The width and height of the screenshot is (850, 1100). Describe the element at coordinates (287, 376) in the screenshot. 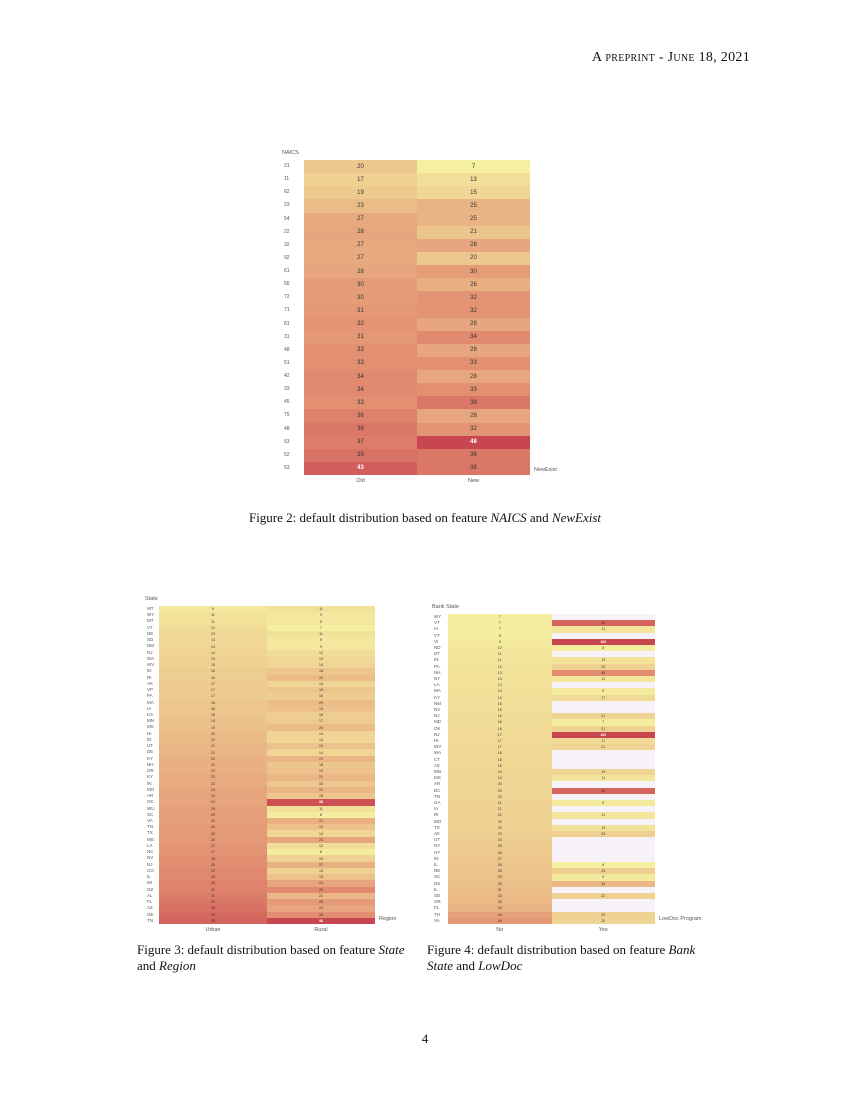

I see `fig2-row-label: 42` at that location.